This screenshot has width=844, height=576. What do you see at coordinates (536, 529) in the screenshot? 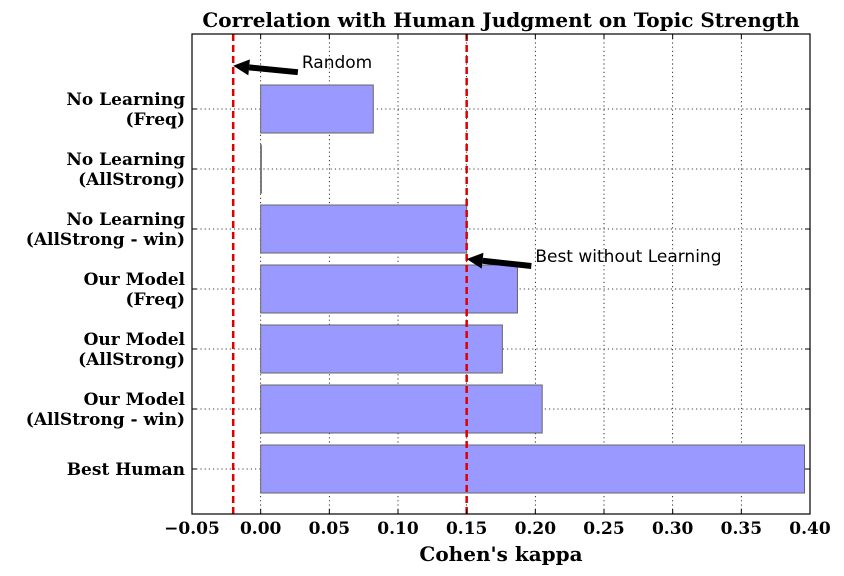
I see `x-tick-label: 0.20` at bounding box center [536, 529].